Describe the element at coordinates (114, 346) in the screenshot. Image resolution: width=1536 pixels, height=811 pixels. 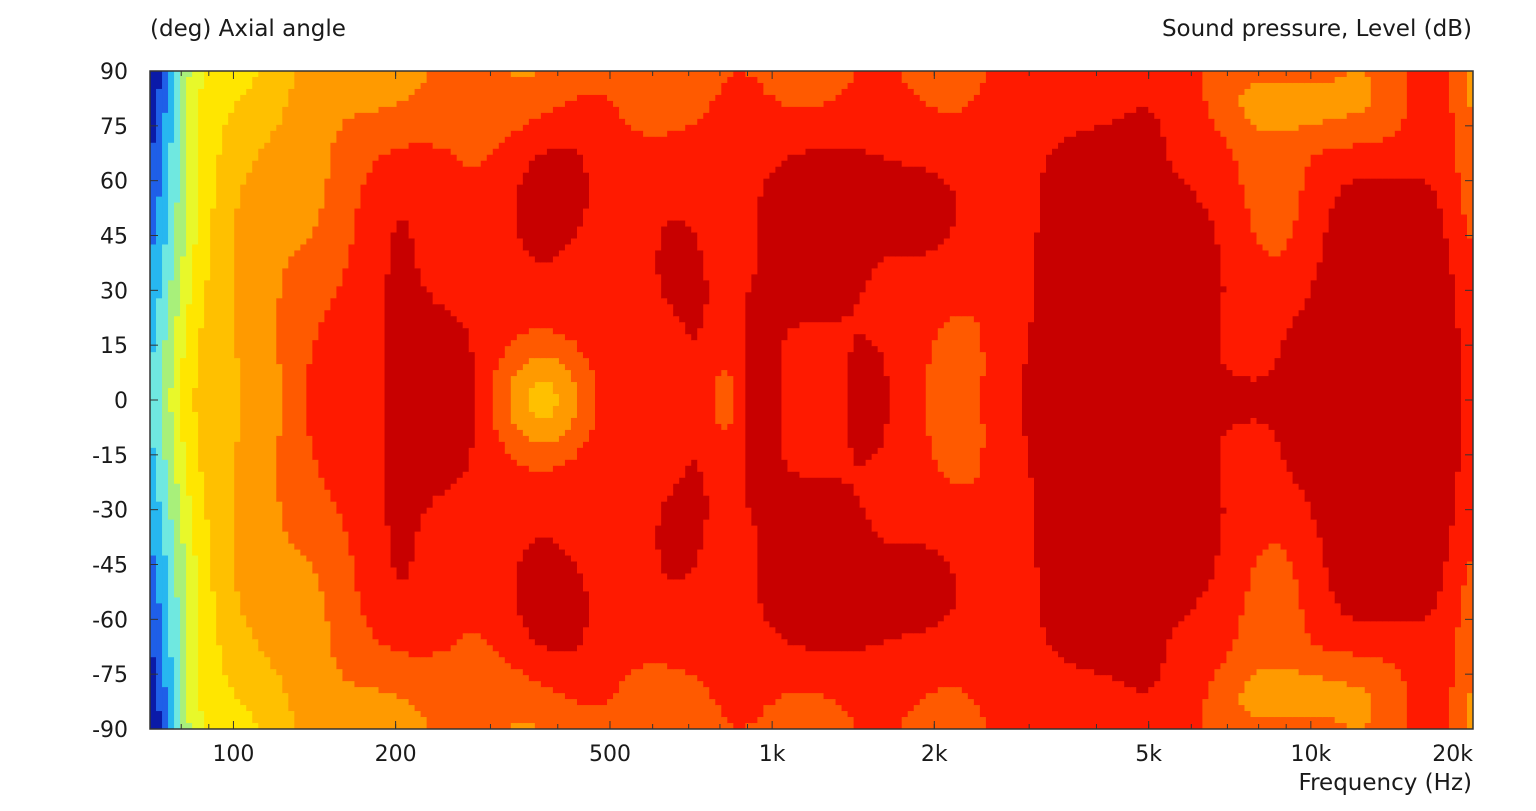
I see `y-tick-label: 15` at that location.